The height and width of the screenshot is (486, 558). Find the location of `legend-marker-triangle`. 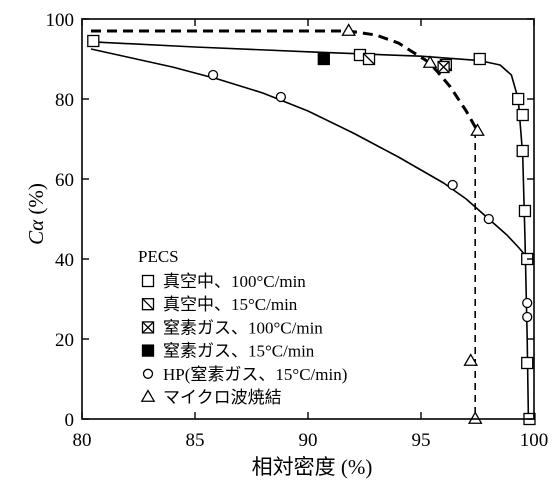

legend-marker-triangle is located at coordinates (148, 395).